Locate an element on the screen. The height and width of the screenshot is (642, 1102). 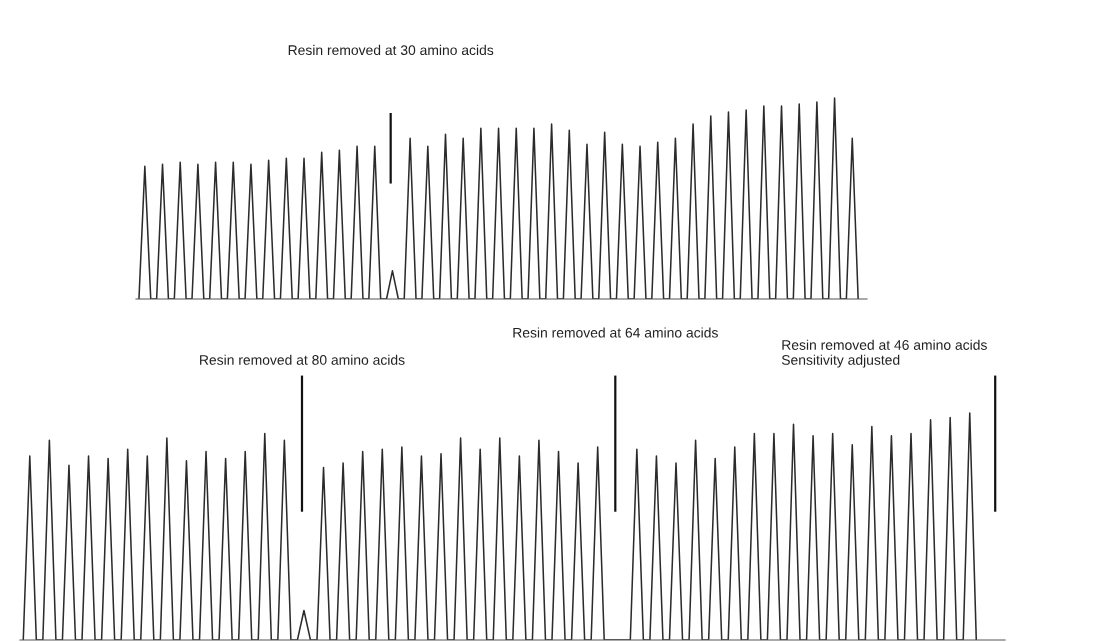
text: Resin removed at 64 amino acids is located at coordinates (615, 332).